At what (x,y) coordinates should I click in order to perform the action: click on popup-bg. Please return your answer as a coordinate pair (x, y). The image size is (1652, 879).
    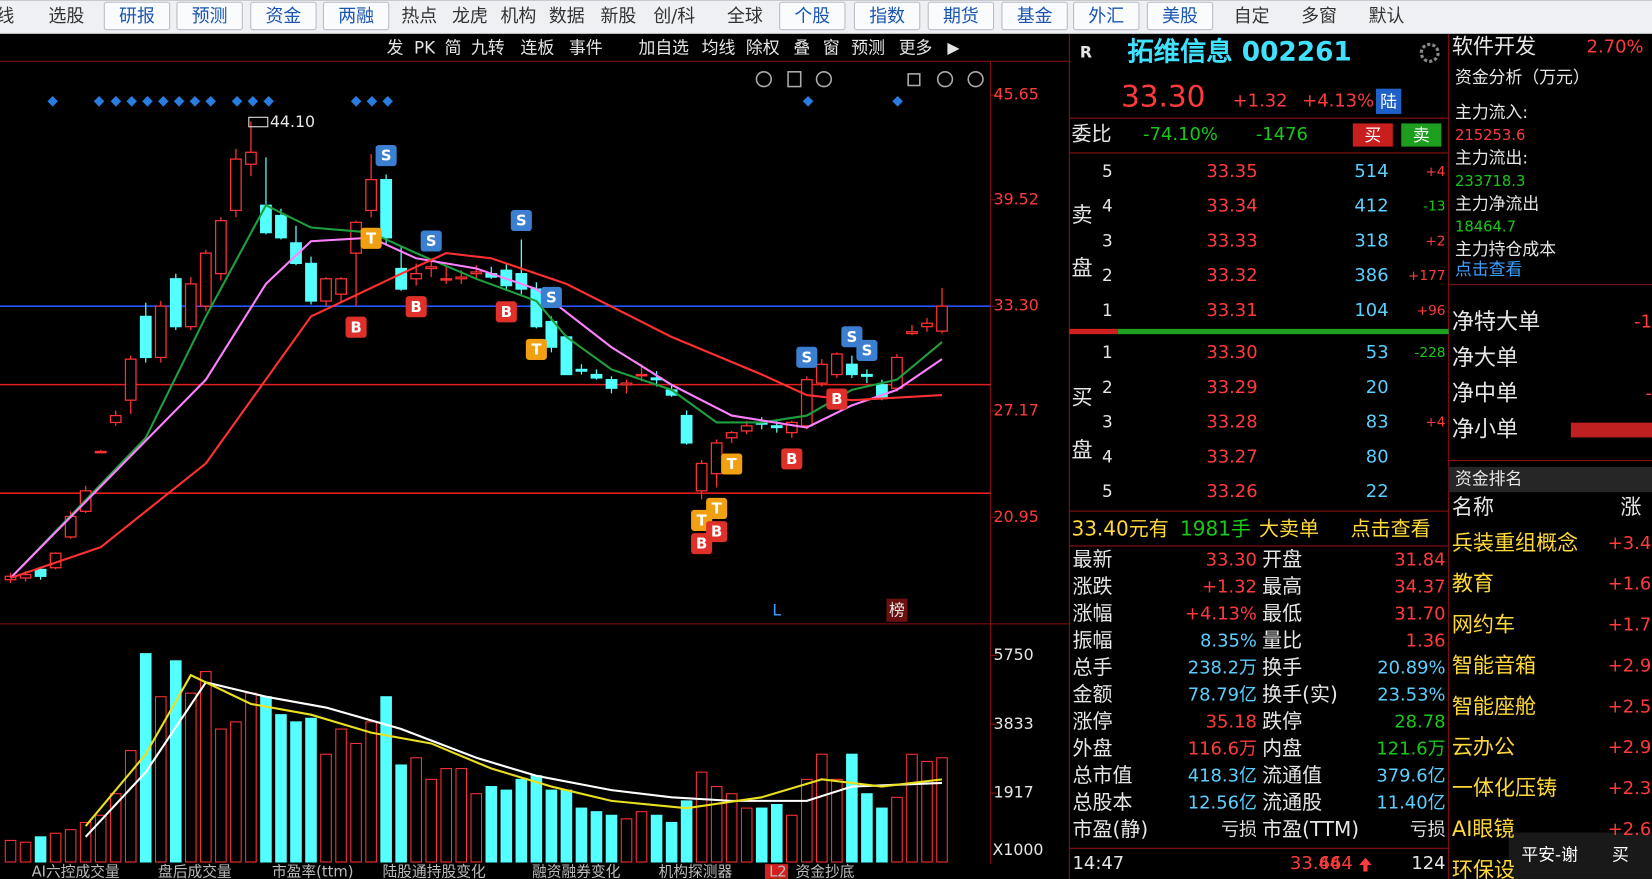
    Looking at the image, I should click on (1580, 855).